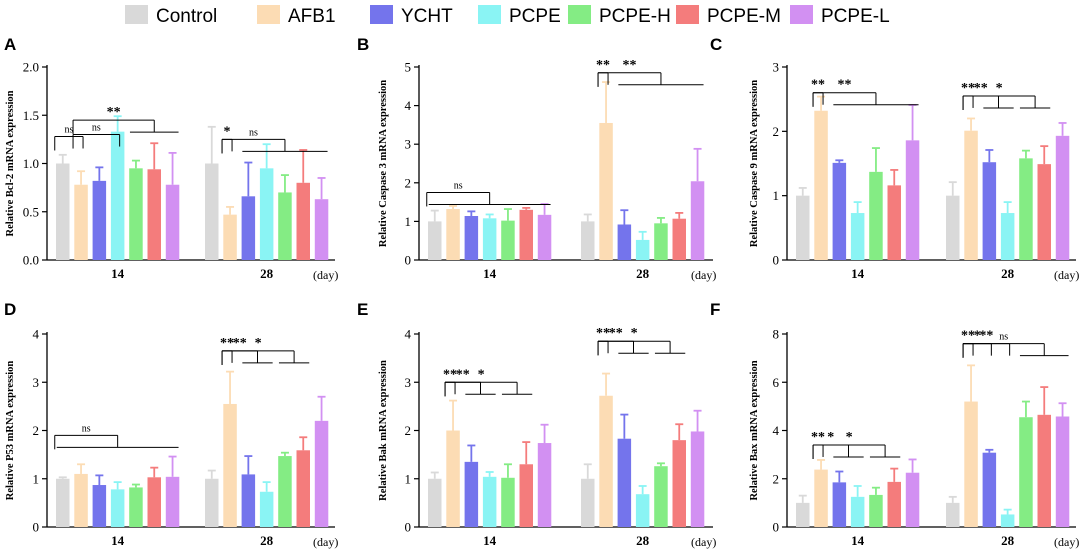 Image resolution: width=1084 pixels, height=557 pixels. What do you see at coordinates (31, 67) in the screenshot?
I see `y-tick-label: 2.0` at bounding box center [31, 67].